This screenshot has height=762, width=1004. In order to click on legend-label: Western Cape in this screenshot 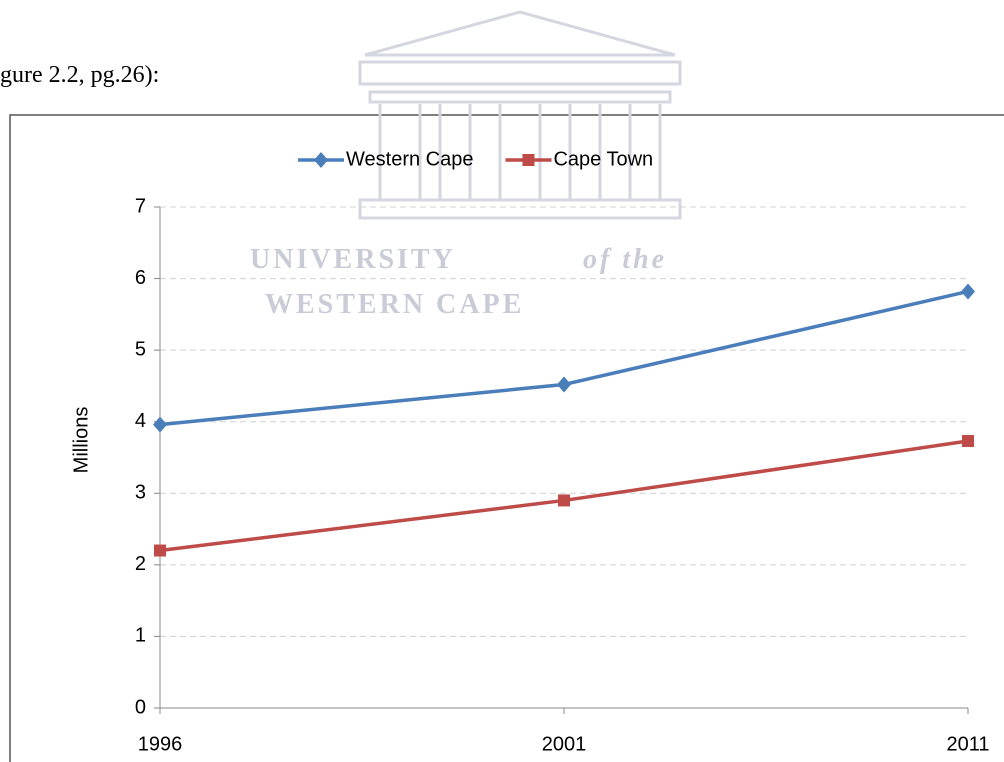, I will do `click(409, 159)`.